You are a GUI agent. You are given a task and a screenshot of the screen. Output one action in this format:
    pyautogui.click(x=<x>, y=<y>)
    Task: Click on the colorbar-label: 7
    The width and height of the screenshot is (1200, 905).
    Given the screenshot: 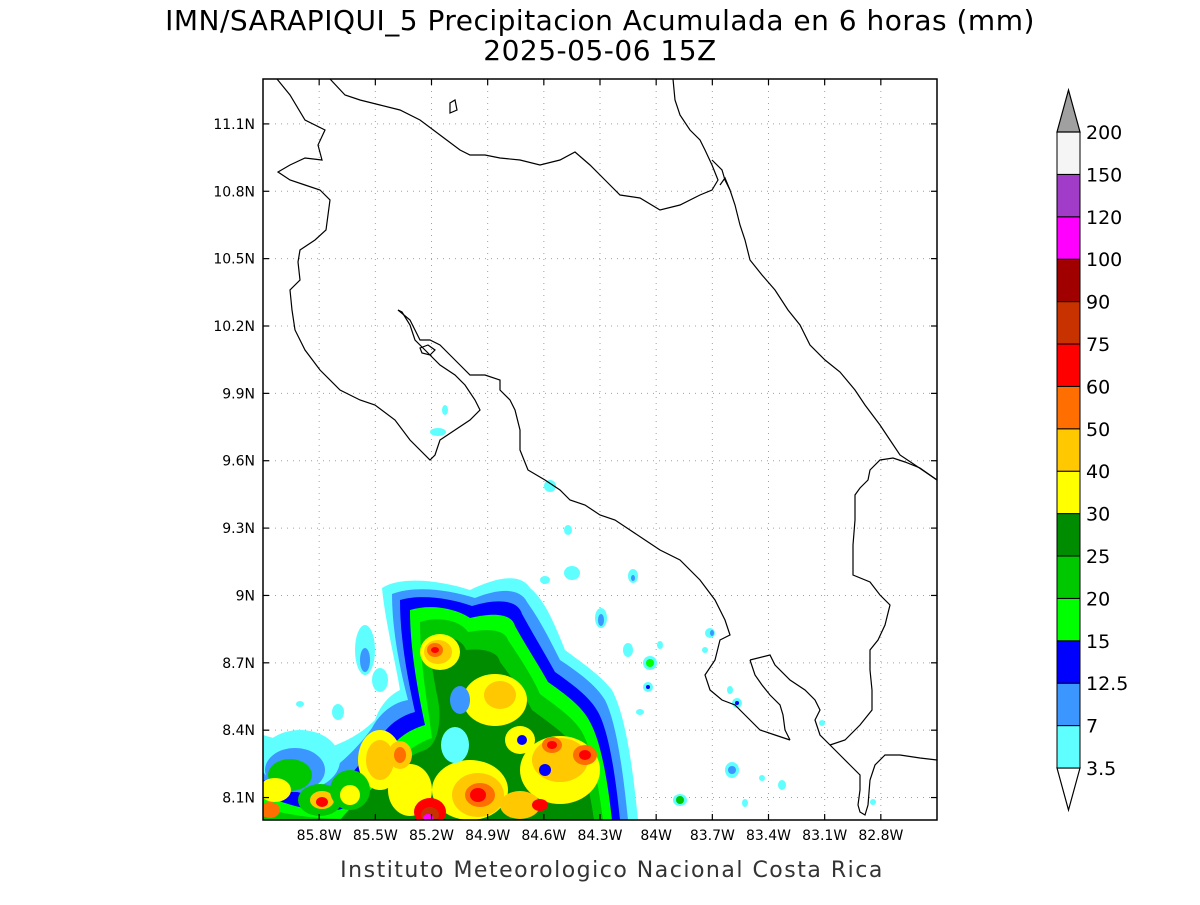 What is the action you would take?
    pyautogui.click(x=1092, y=727)
    